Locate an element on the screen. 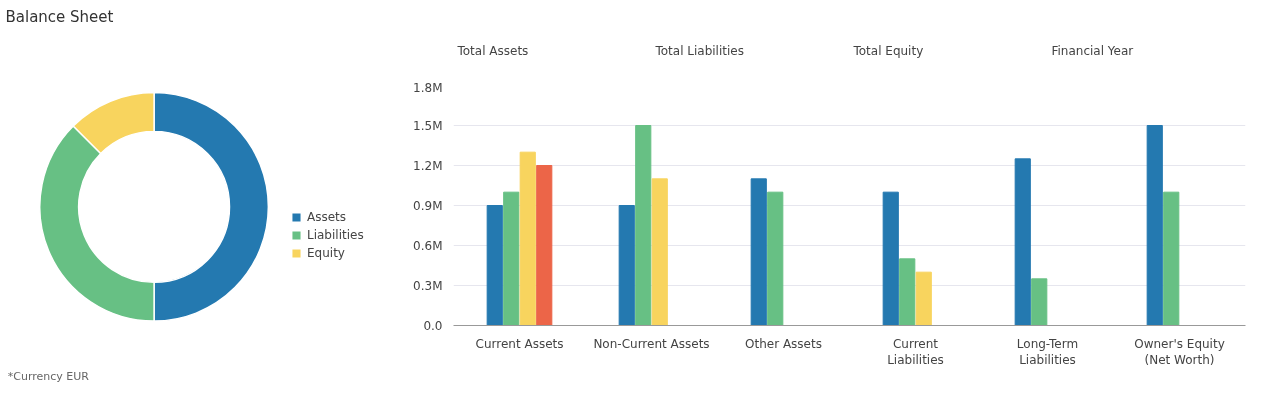 This screenshot has width=1279, height=403. y-tick-label: 1.2M is located at coordinates (428, 165).